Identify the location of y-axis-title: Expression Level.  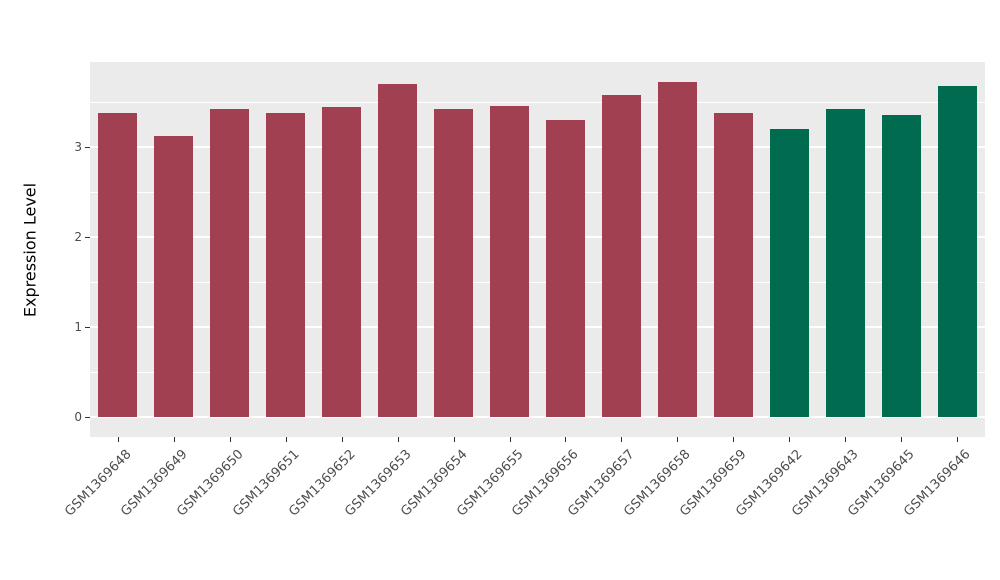
(30, 250).